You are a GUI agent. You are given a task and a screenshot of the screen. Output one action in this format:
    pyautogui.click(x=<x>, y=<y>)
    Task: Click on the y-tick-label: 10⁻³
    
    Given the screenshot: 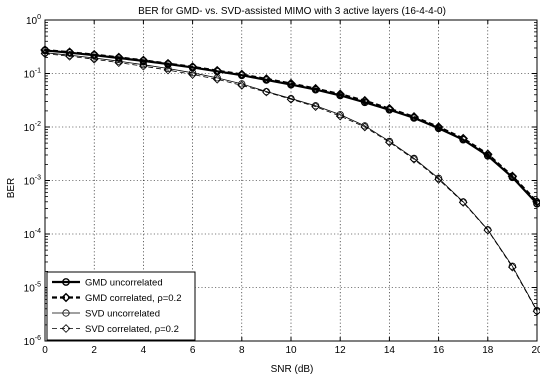 What is the action you would take?
    pyautogui.click(x=32, y=181)
    